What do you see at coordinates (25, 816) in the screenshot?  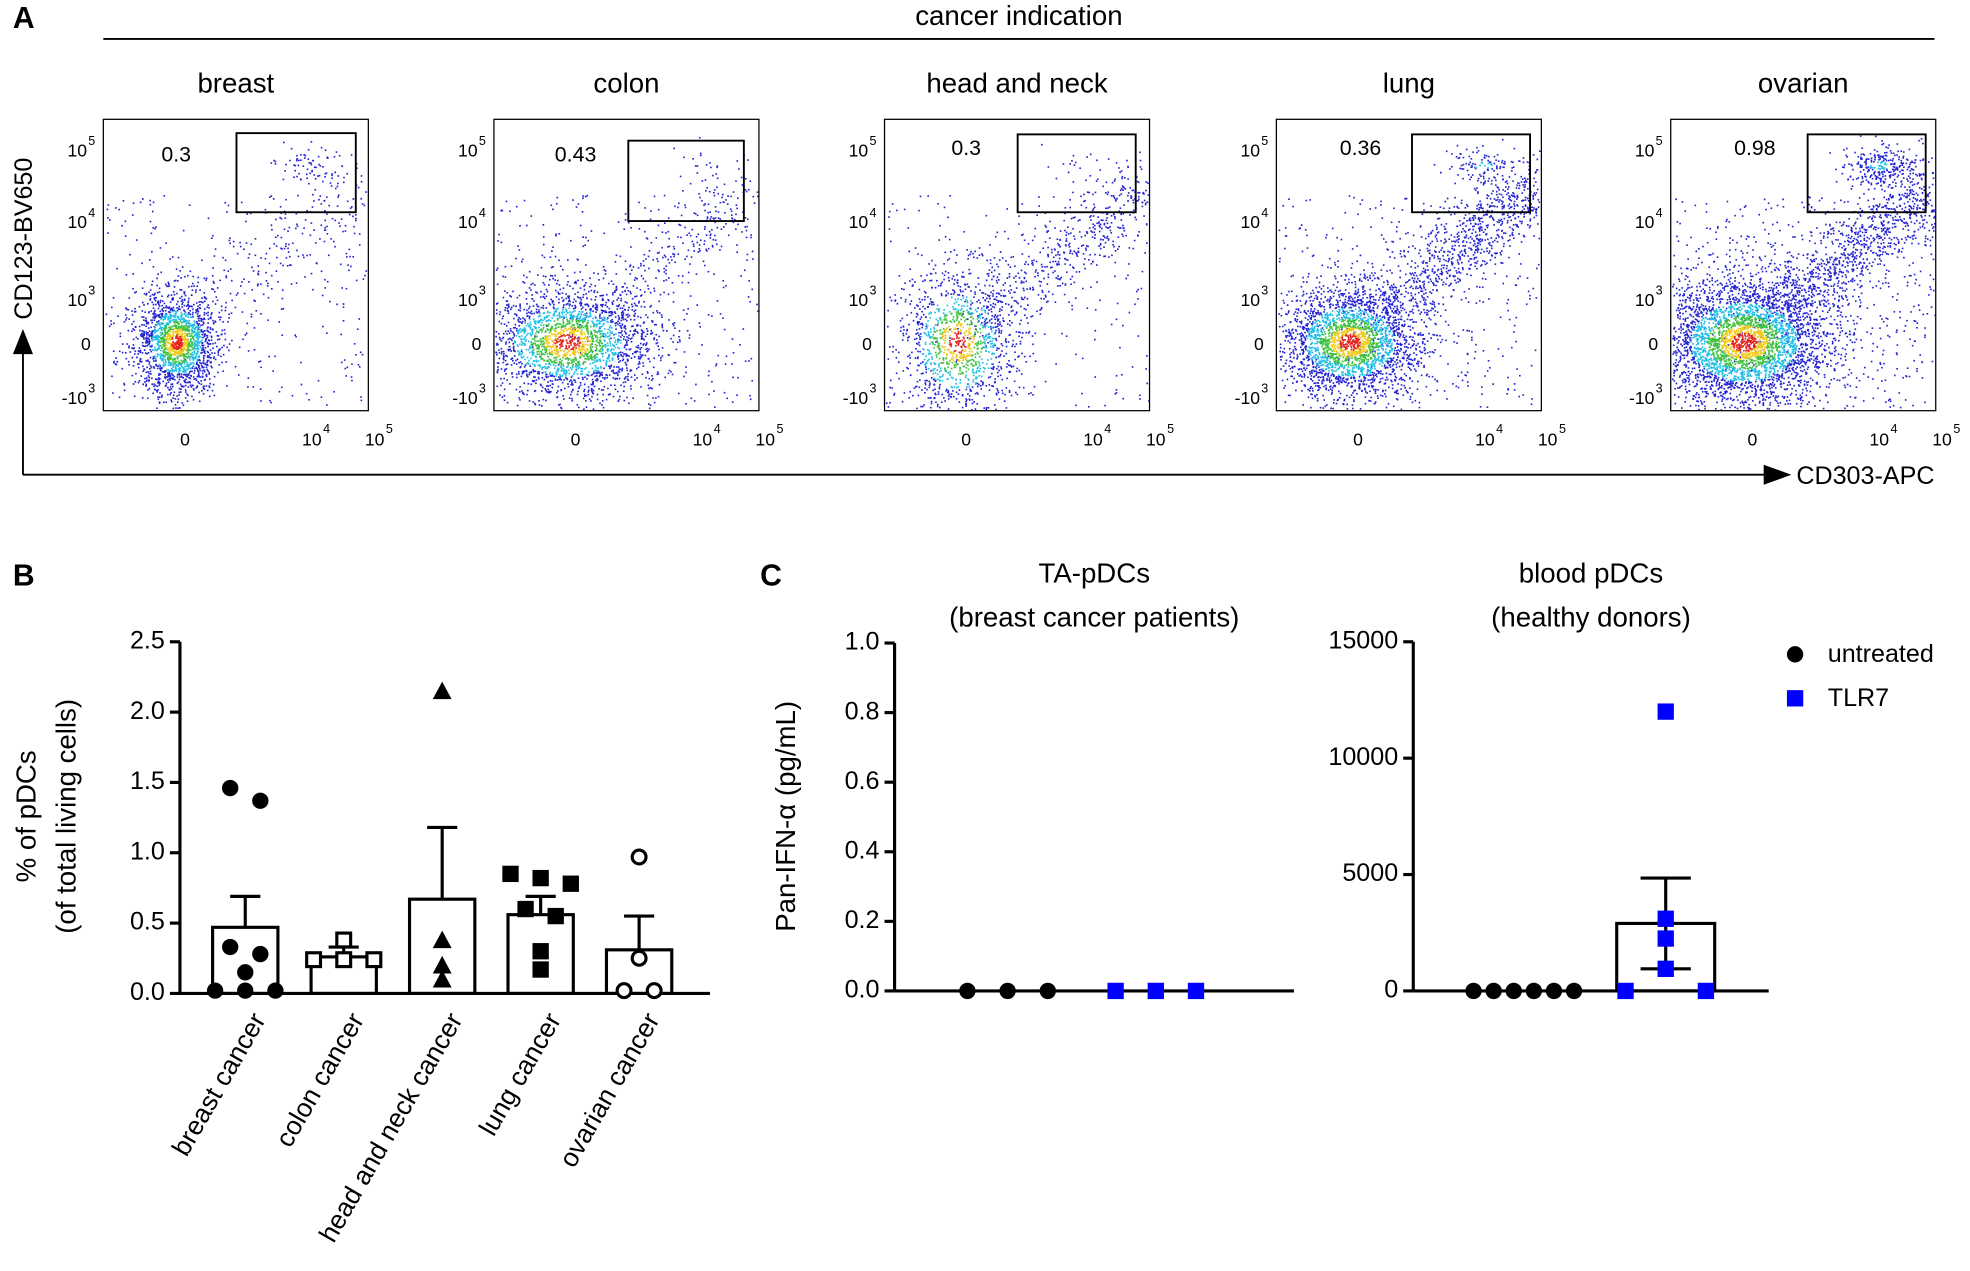 I see `y-axis-label: % of pDCs` at bounding box center [25, 816].